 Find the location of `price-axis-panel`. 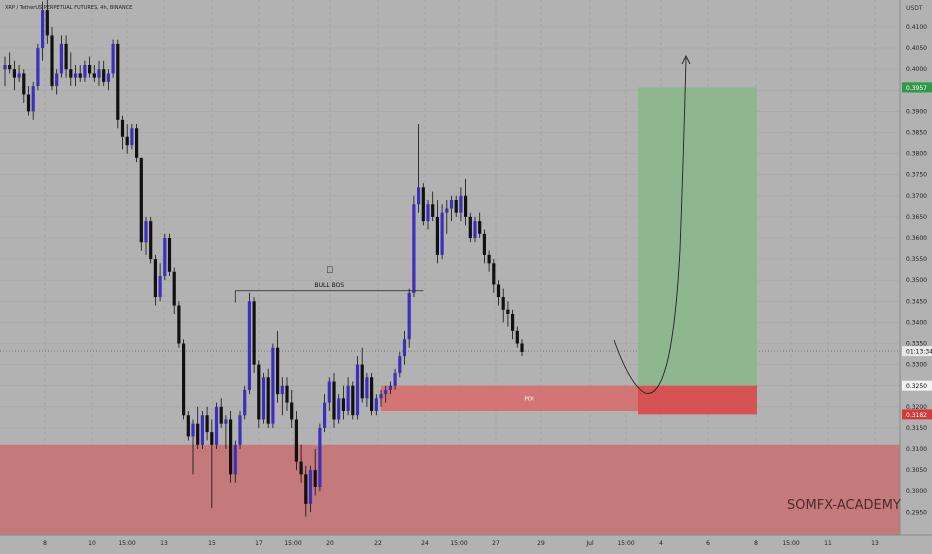

price-axis-panel is located at coordinates (916, 267).